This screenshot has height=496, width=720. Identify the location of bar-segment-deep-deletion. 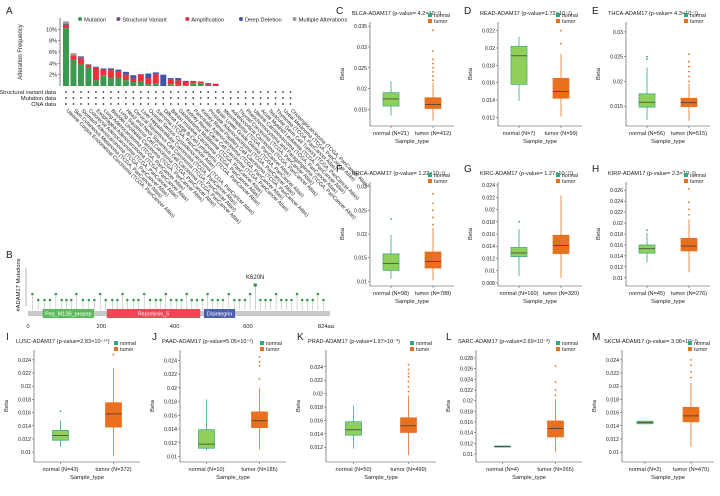
(118, 70).